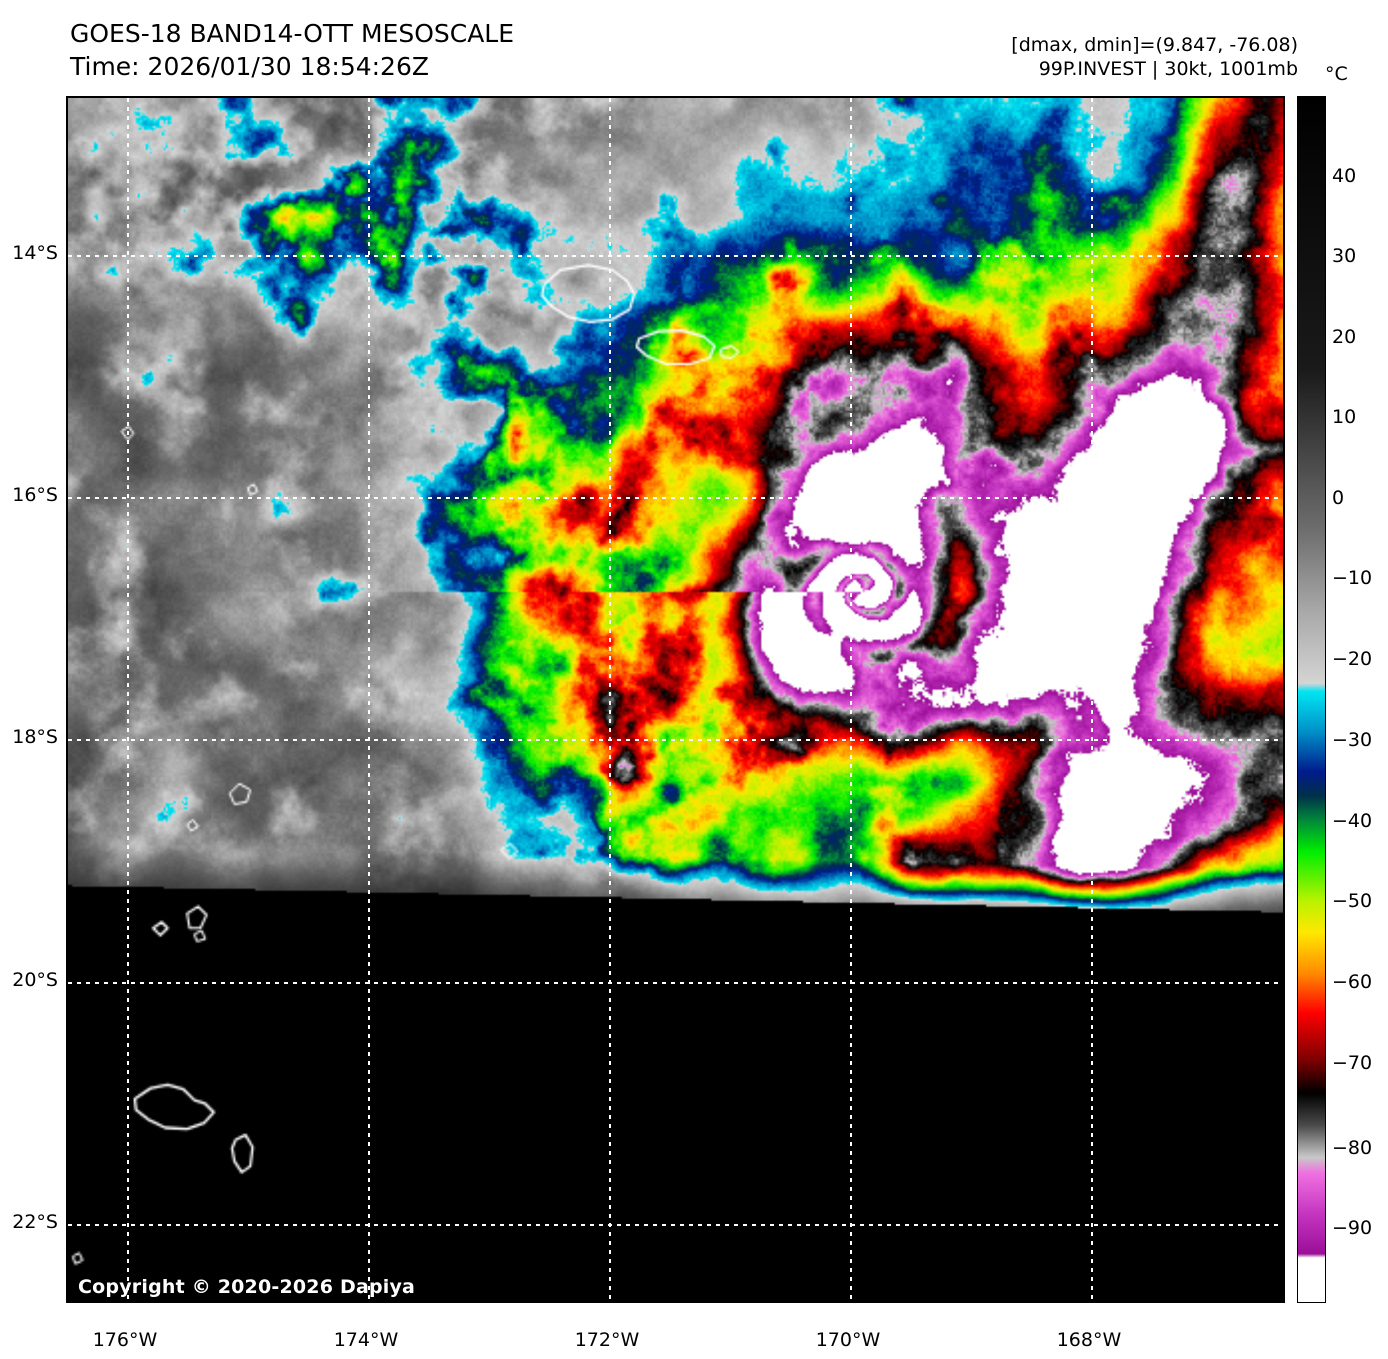 The image size is (1388, 1359). Describe the element at coordinates (1089, 1340) in the screenshot. I see `longitude-tick-4: 168°W` at that location.